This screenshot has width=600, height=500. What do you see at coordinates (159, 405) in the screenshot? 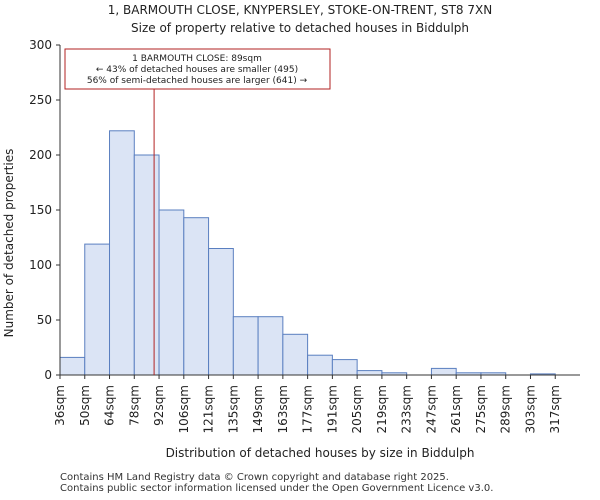
I see `x-tick-label-92sqm: 92sqm` at bounding box center [159, 405].